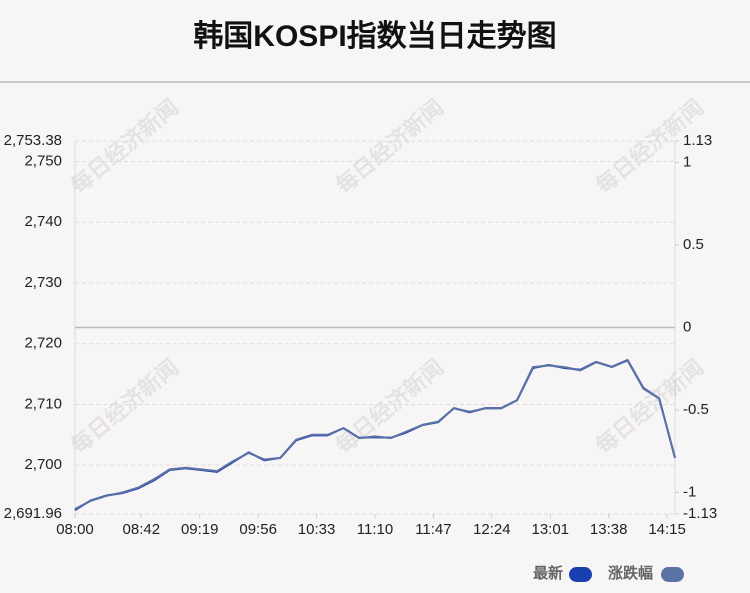 This screenshot has width=750, height=593. What do you see at coordinates (550, 529) in the screenshot?
I see `x-tick-label: 13:01` at bounding box center [550, 529].